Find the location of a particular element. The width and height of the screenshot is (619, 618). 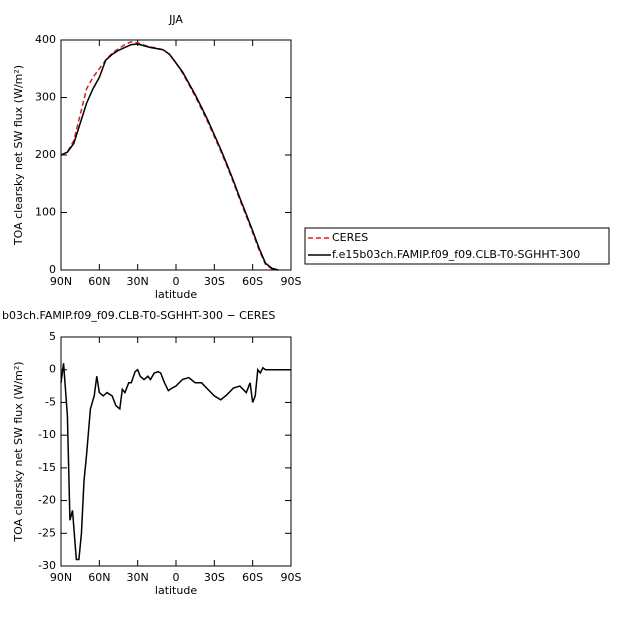

legend-box is located at coordinates (457, 246).